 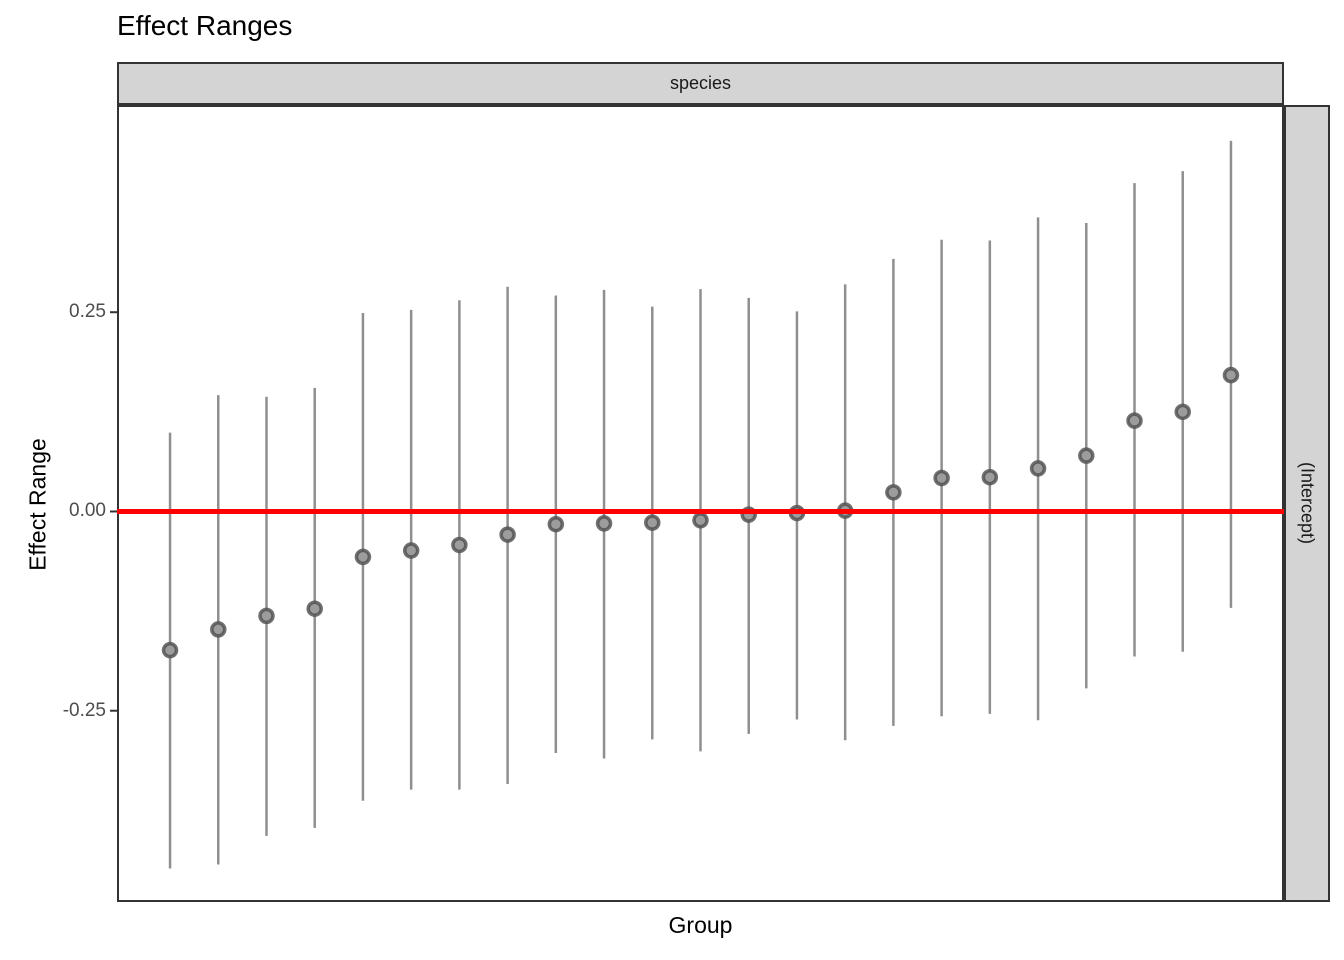 I want to click on facet-strip-right-label: (Intercept), so click(x=1307, y=503).